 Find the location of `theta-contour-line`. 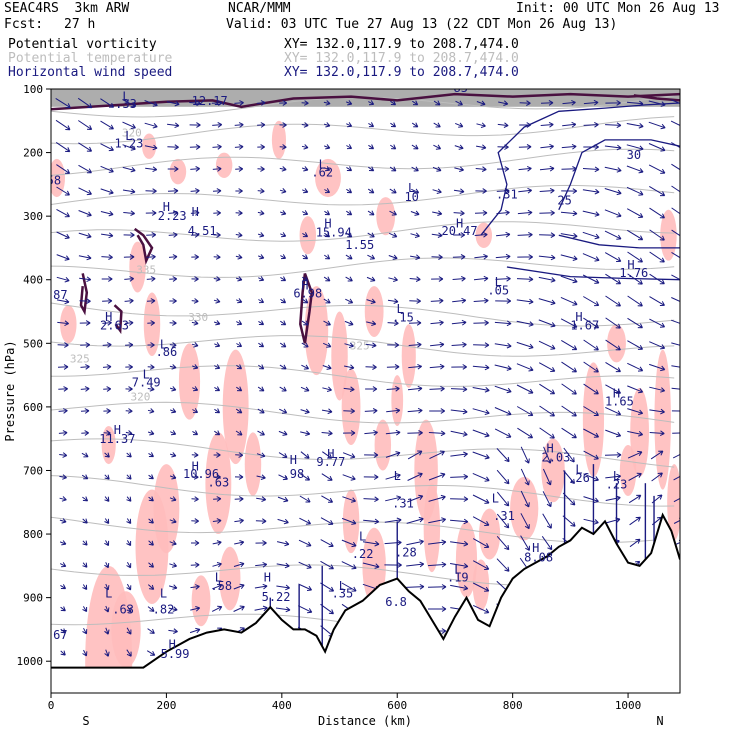

theta-contour-line is located at coordinates (363, 267).